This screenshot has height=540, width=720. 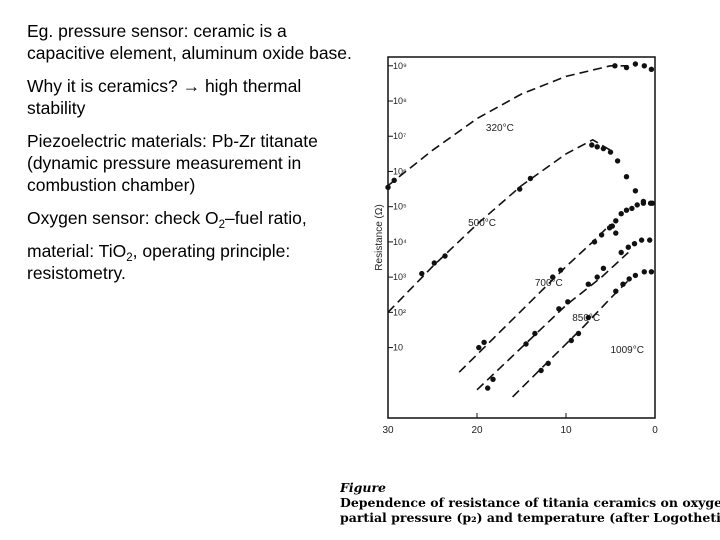 I want to click on y-tick-label: 10³, so click(x=399, y=277).